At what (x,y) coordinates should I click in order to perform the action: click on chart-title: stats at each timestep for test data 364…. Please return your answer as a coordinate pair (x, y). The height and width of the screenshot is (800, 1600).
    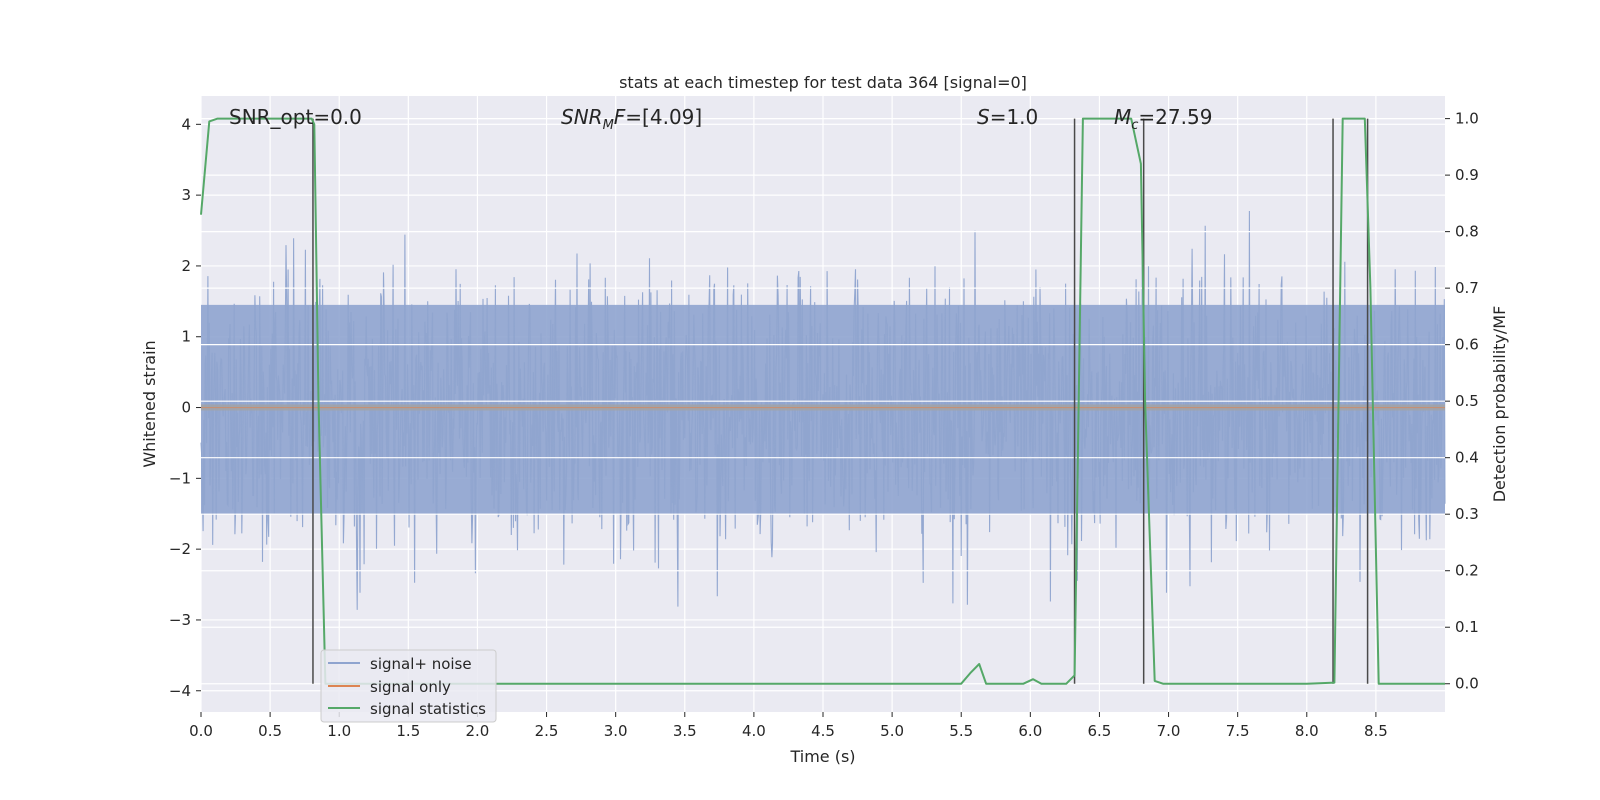
    Looking at the image, I should click on (823, 82).